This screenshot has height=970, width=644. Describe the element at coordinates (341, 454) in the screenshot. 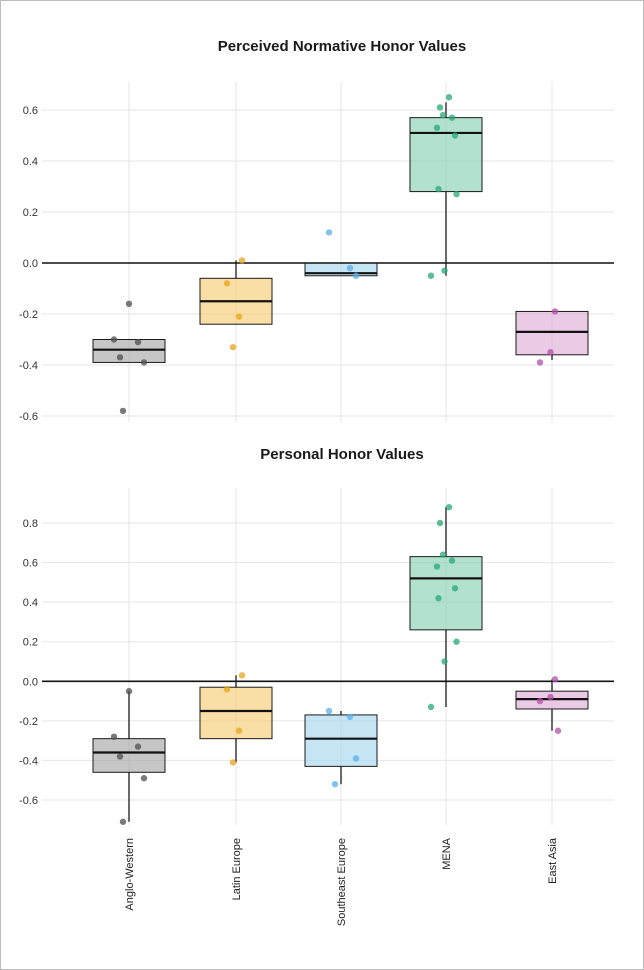

I see `chart-title: Personal Honor Values` at that location.